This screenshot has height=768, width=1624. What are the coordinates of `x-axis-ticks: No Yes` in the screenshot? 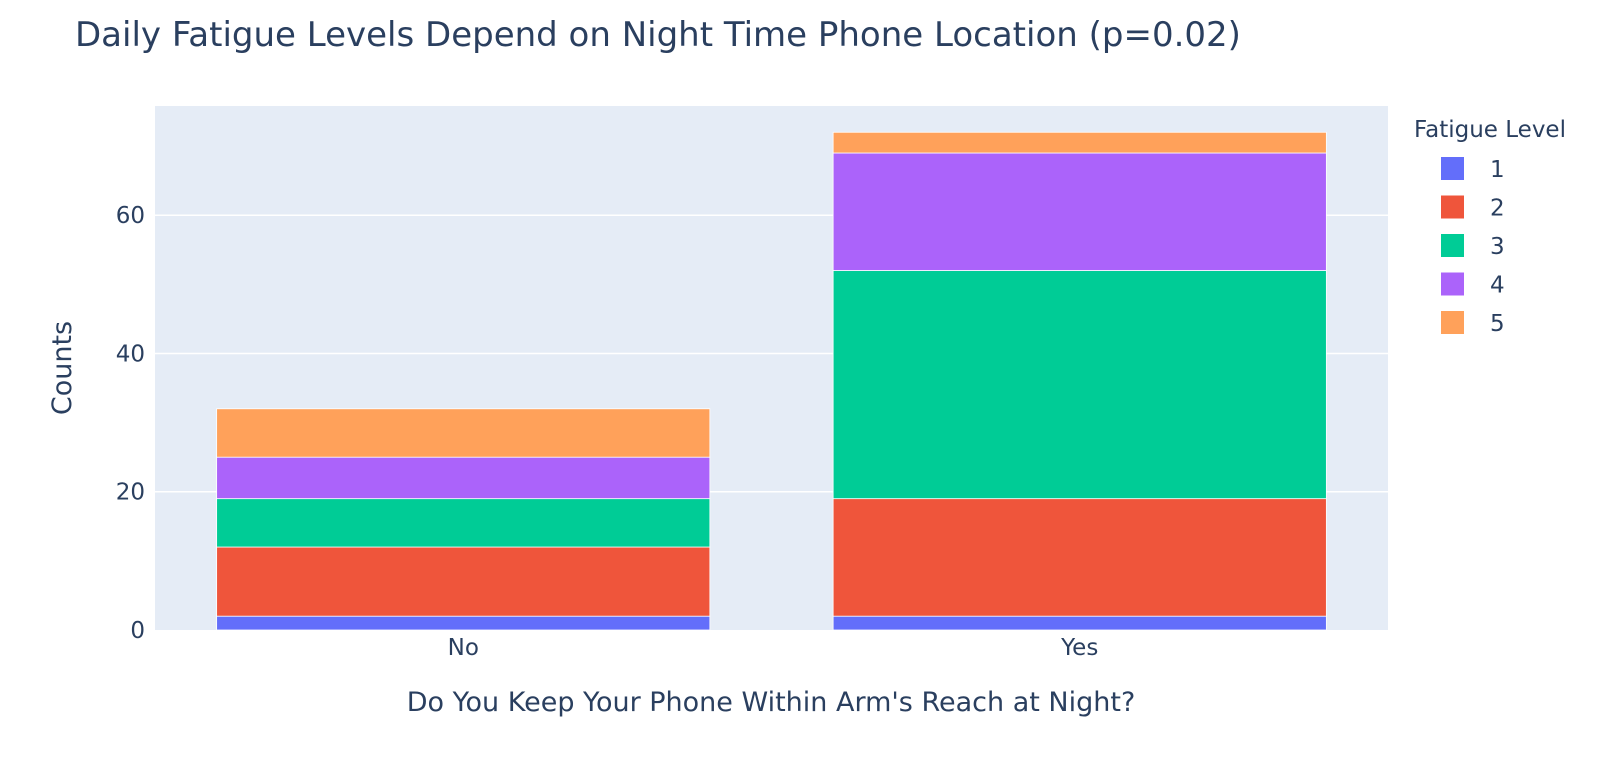 It's located at (773, 648).